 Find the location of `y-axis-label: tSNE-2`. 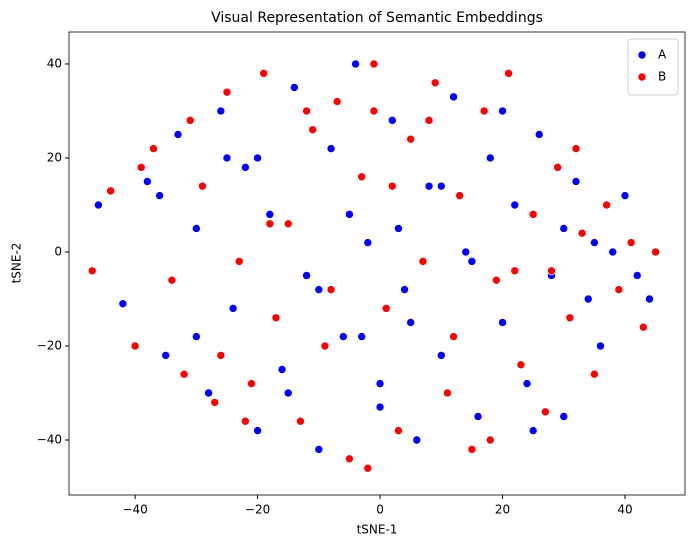

y-axis-label: tSNE-2 is located at coordinates (17, 263).